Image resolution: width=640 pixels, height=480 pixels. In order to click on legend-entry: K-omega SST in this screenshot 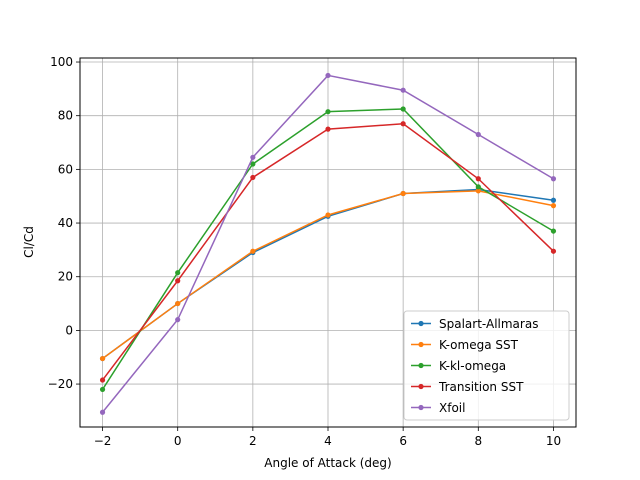, I will do `click(465, 345)`.